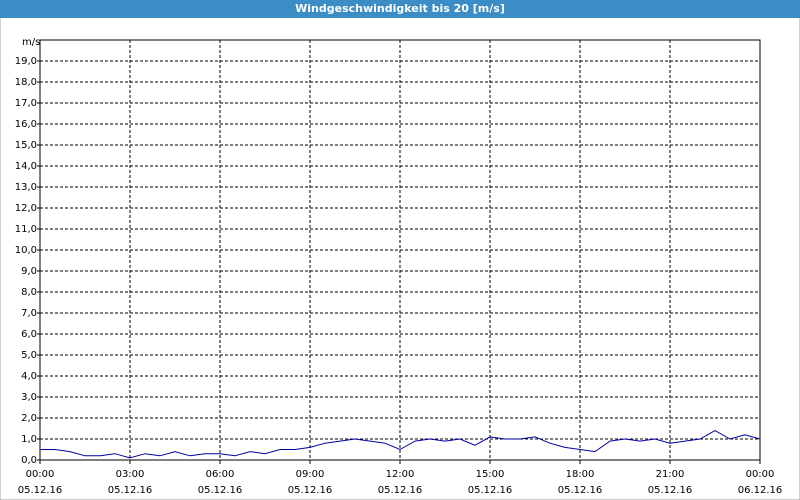 This screenshot has height=500, width=800. What do you see at coordinates (26, 61) in the screenshot?
I see `y-tick-label: 19,0` at bounding box center [26, 61].